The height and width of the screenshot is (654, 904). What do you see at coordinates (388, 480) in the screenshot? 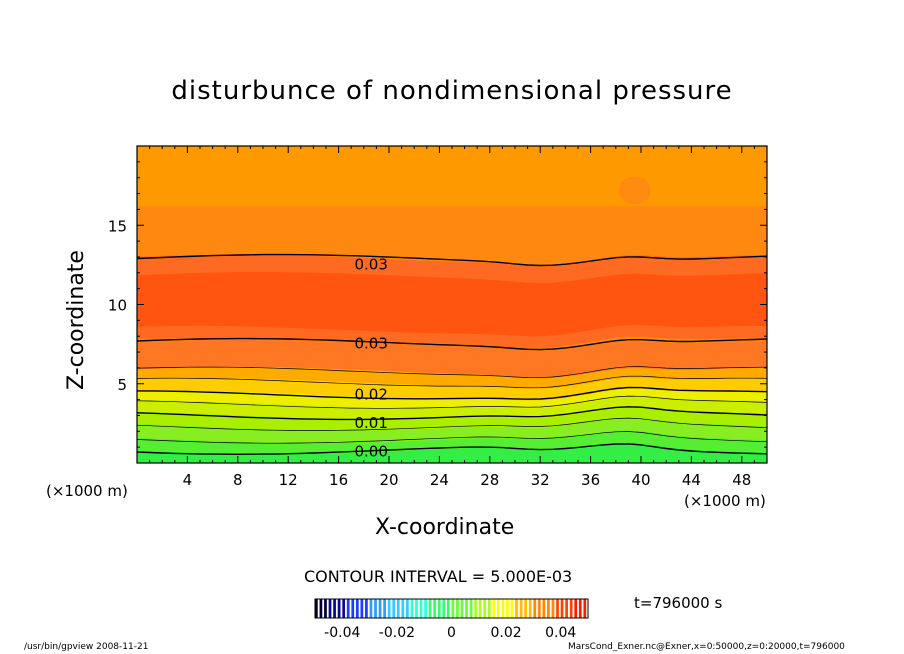
I see `x-tick-label: 20` at bounding box center [388, 480].